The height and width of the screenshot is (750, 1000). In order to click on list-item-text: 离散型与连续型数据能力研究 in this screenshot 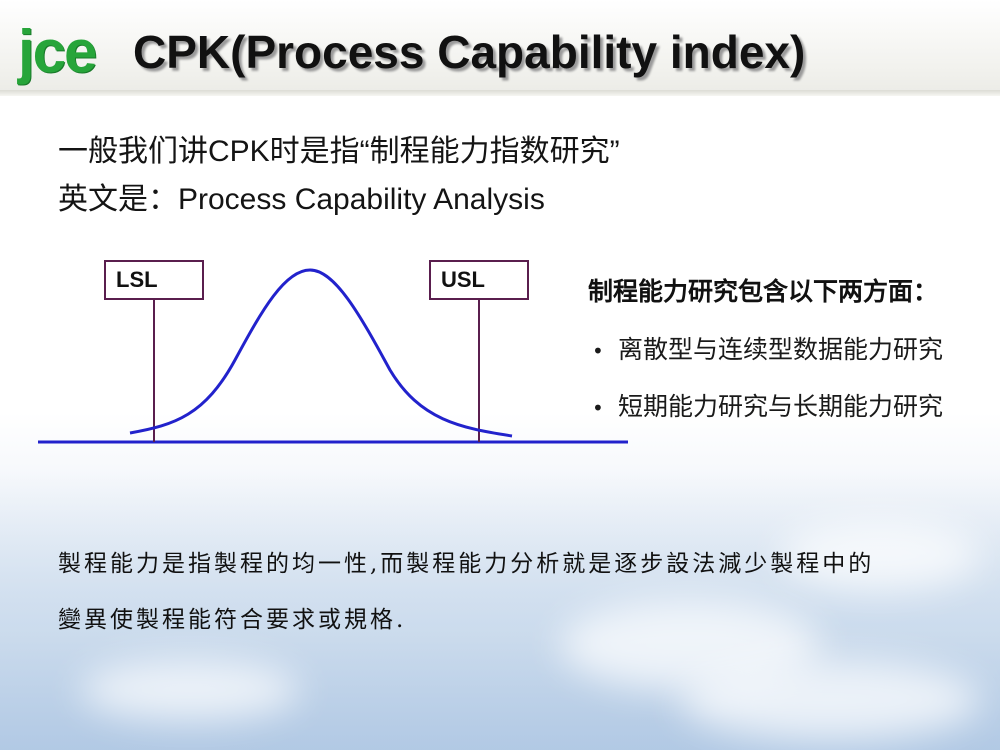, I will do `click(781, 349)`.